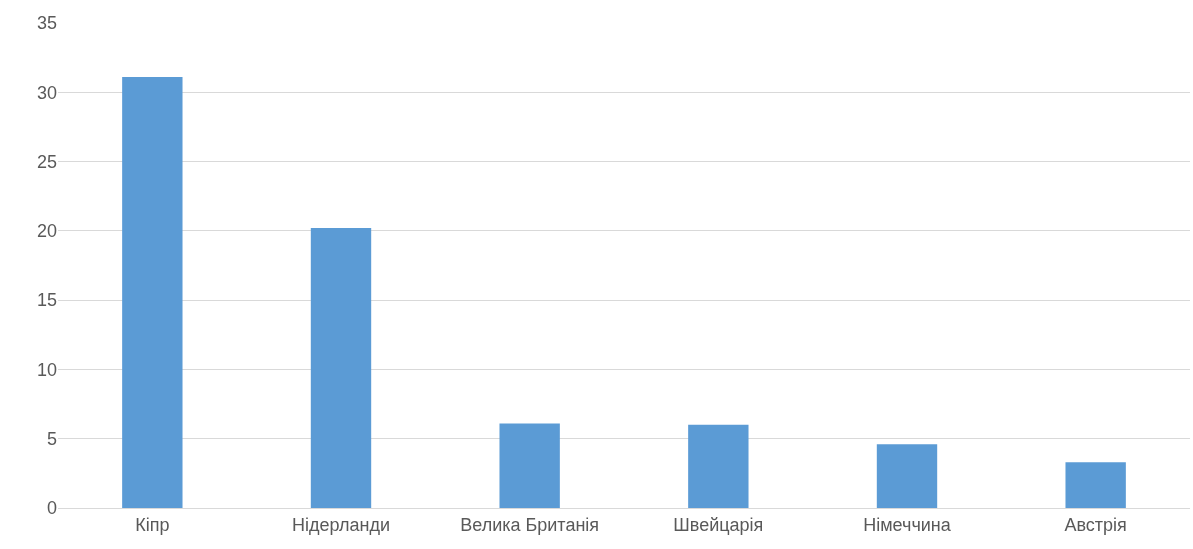 This screenshot has height=549, width=1193. I want to click on x-tick-label: Австрія, so click(1095, 524).